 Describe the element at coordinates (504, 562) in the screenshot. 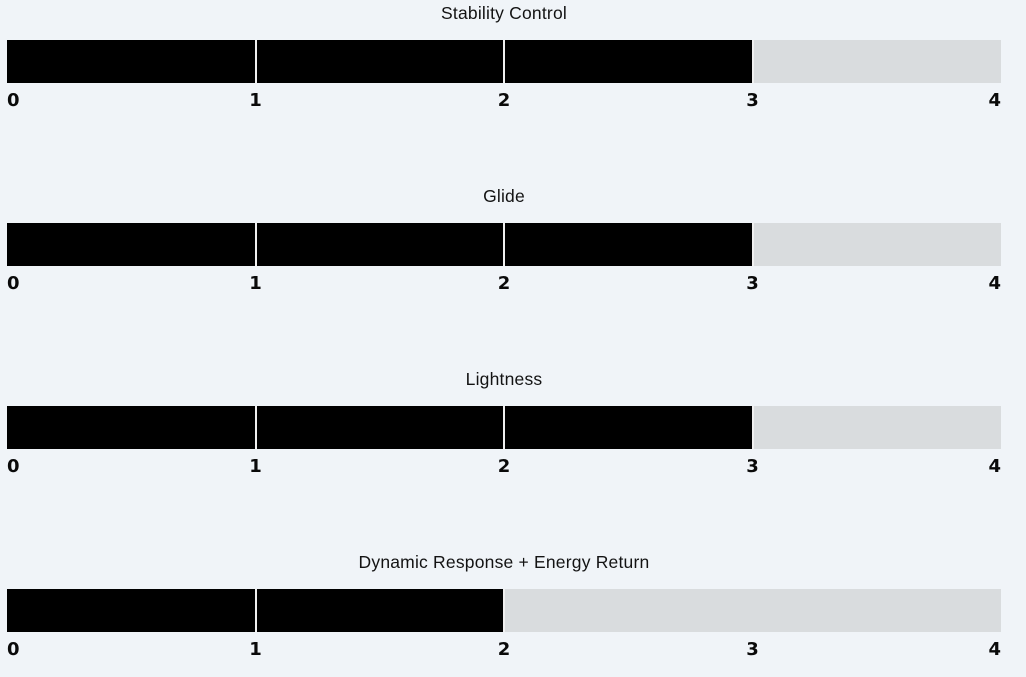

I see `chart-title: Dynamic Response + Energy Return` at that location.